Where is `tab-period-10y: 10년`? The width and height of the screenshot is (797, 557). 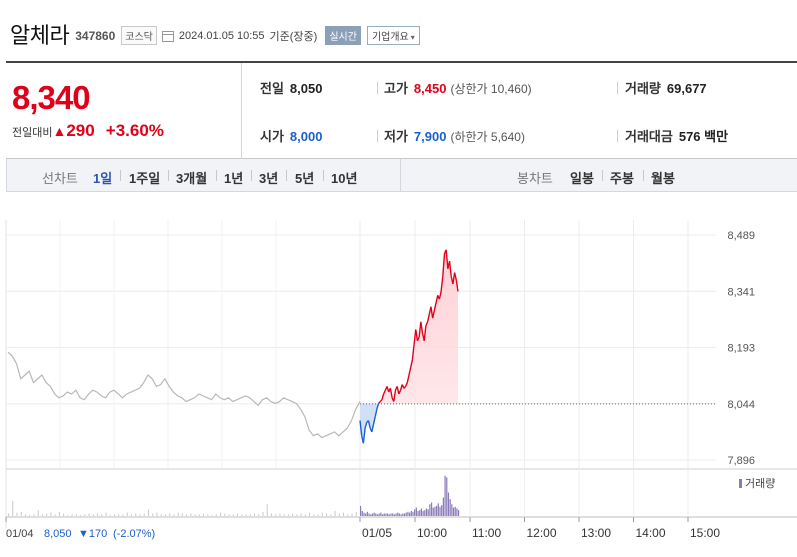 tab-period-10y: 10년 is located at coordinates (344, 178).